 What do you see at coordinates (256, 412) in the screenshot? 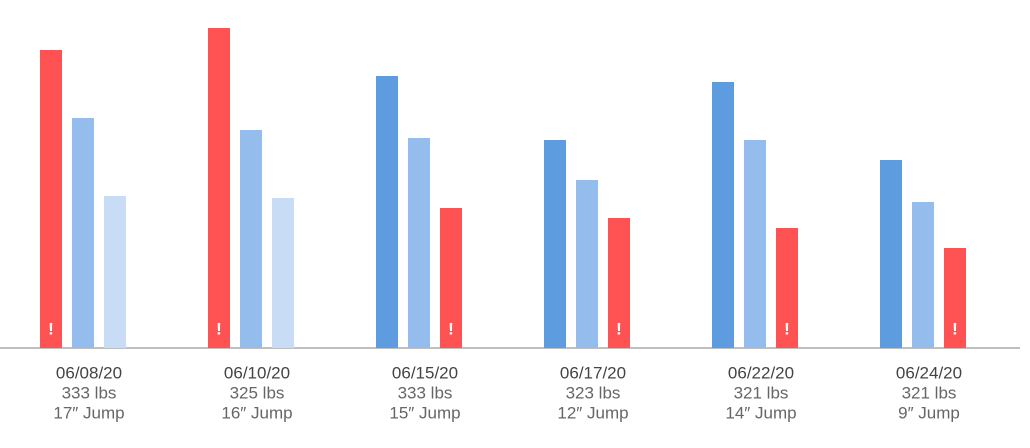
I see `group-detail: 16″ Jump` at bounding box center [256, 412].